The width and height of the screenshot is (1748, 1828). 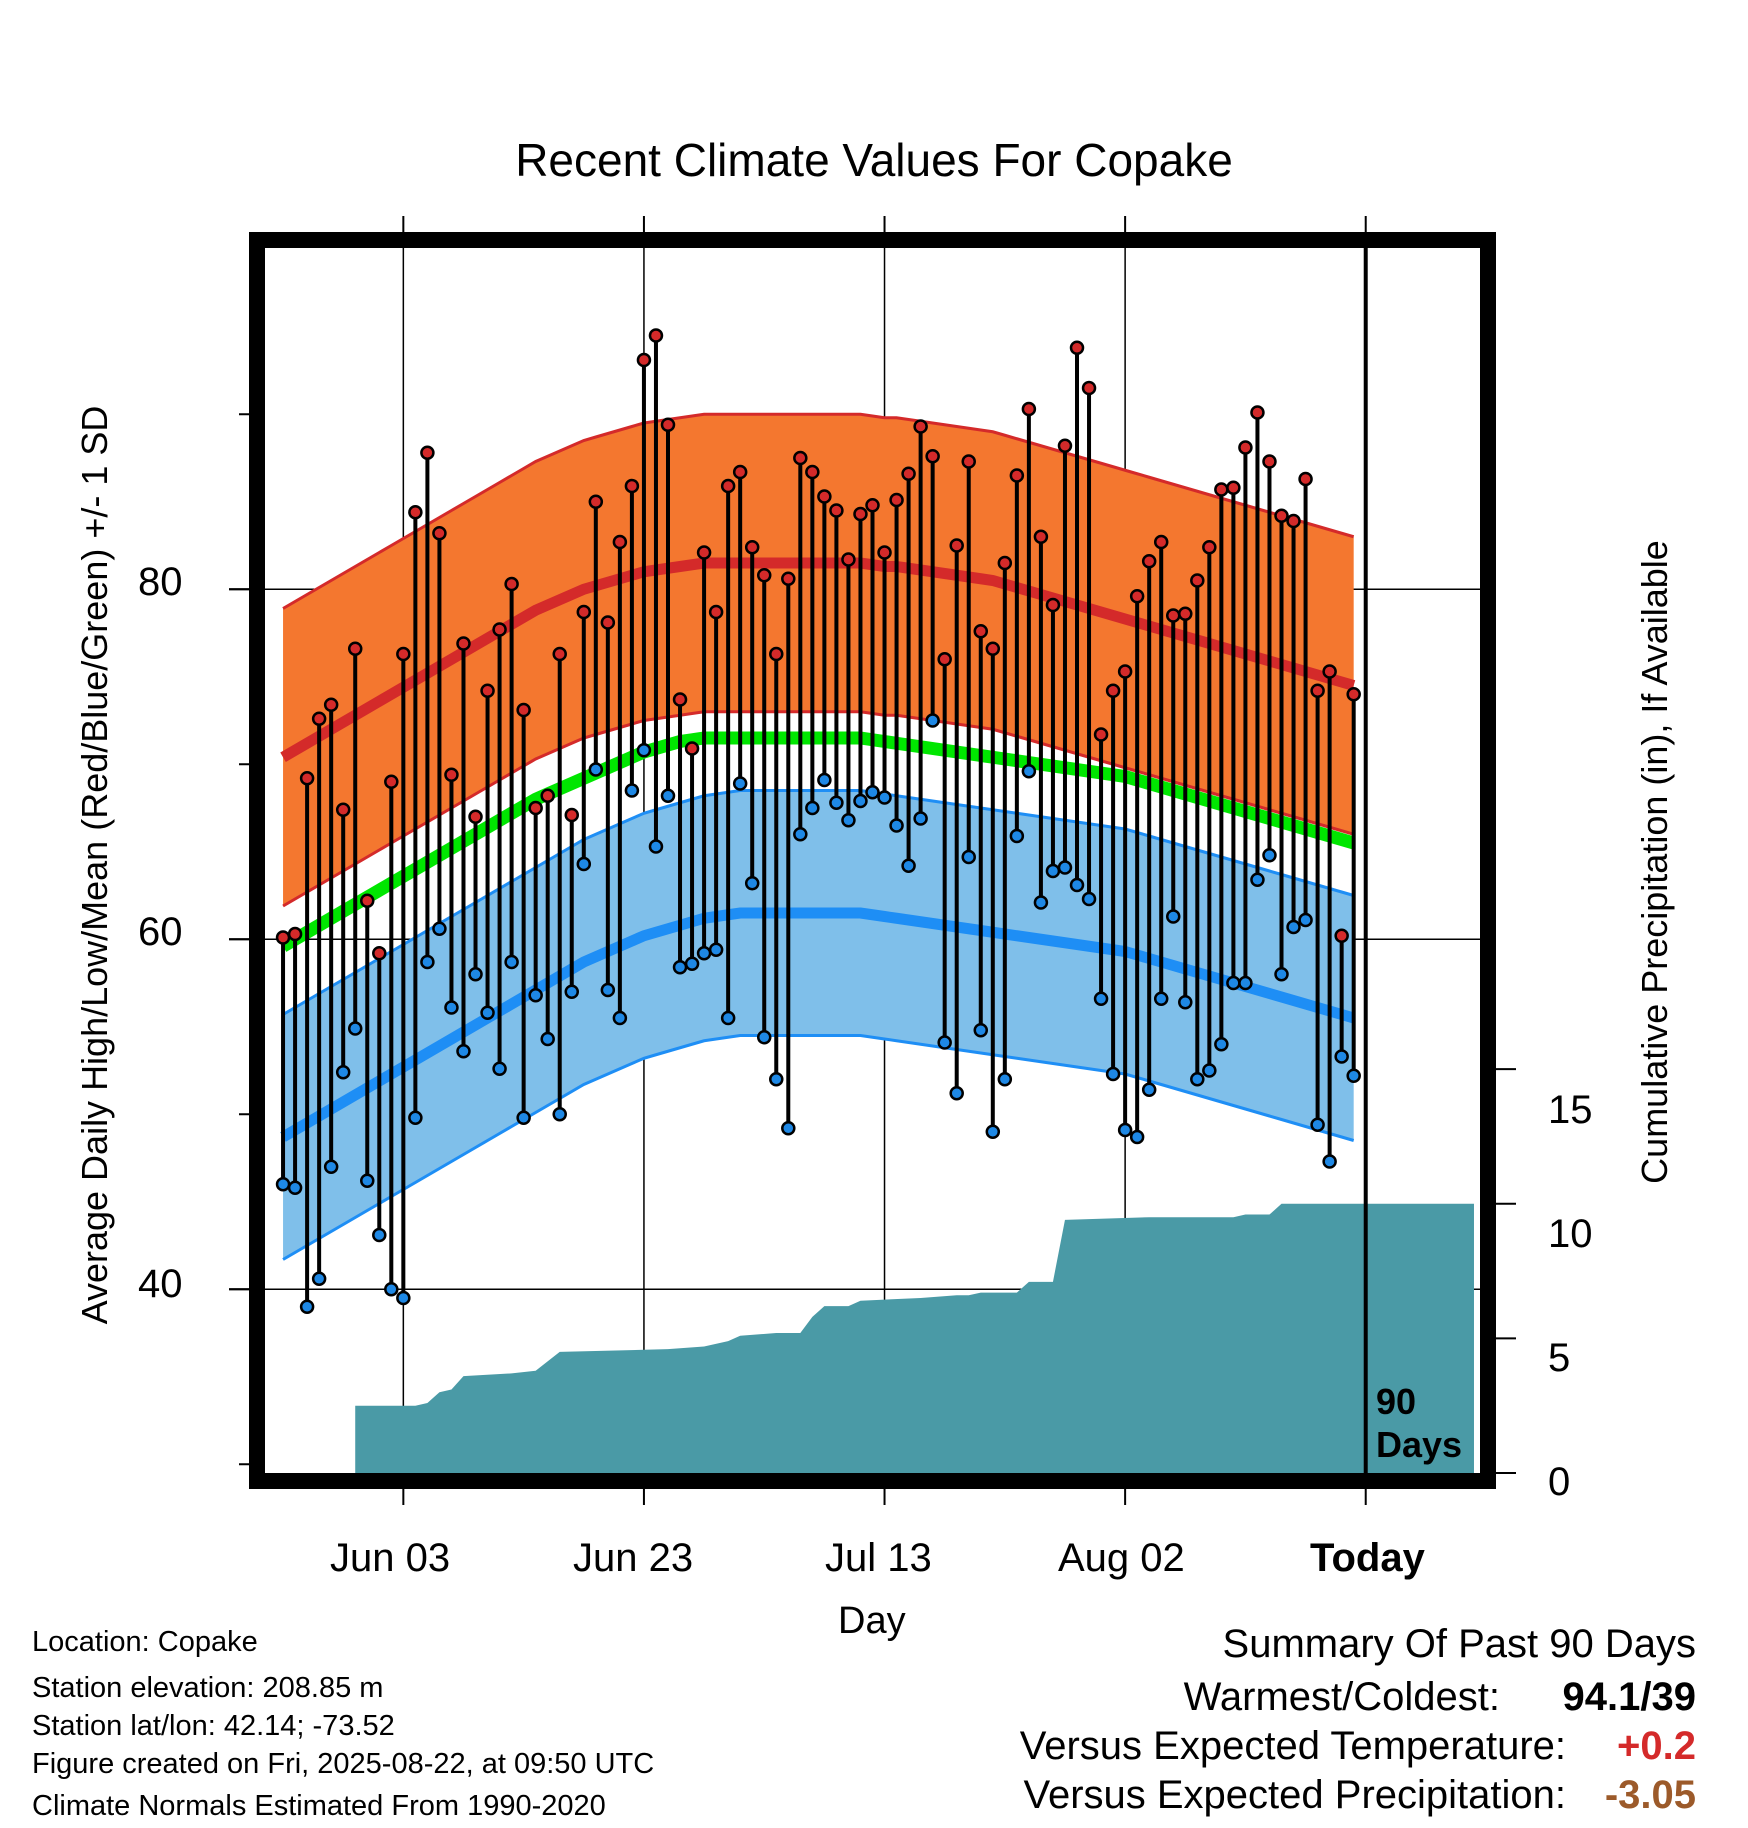 I want to click on y-tick-label-60: 60, so click(x=160, y=932).